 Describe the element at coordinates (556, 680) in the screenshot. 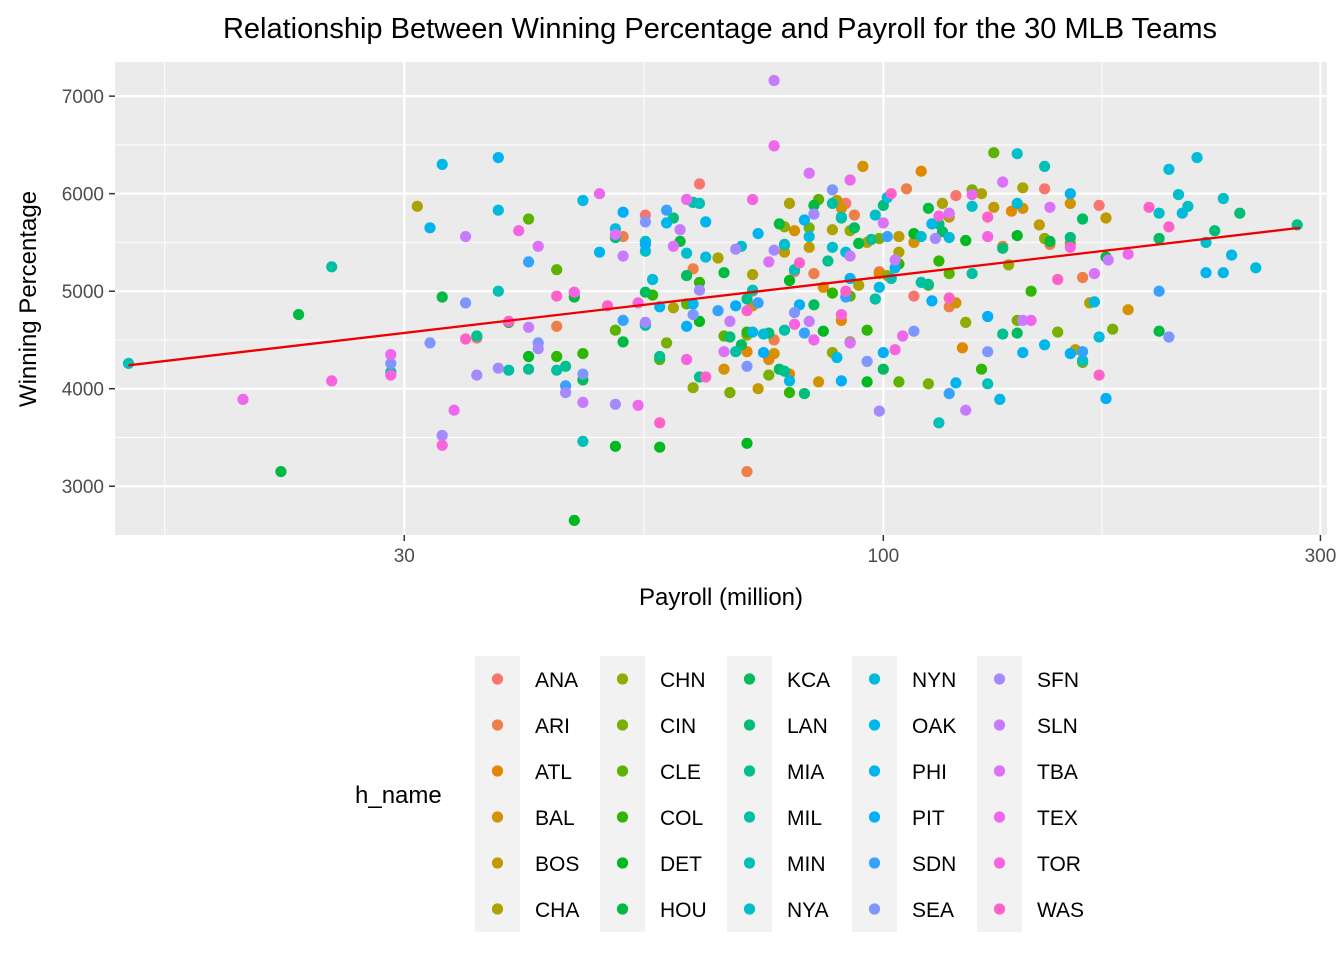

I see `legend-label-ana: ANA` at that location.